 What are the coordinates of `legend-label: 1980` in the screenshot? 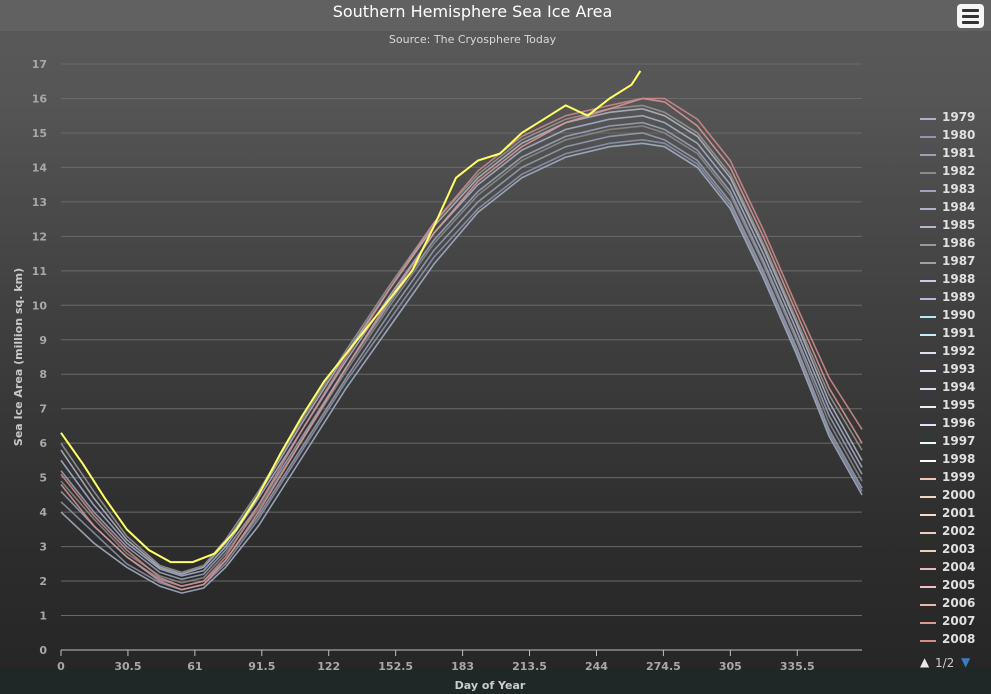 It's located at (959, 135).